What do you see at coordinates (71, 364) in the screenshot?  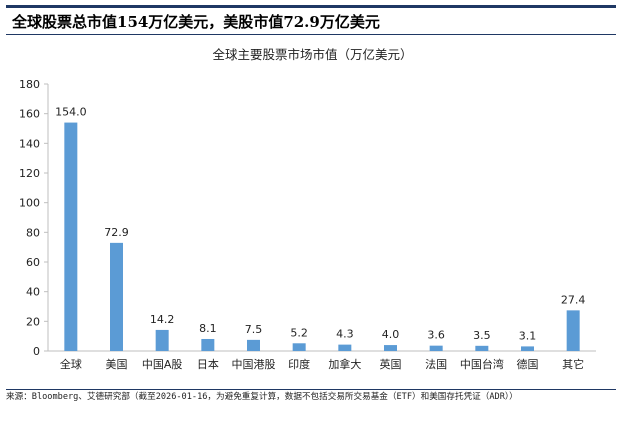 I see `x-tick-label: 全球` at bounding box center [71, 364].